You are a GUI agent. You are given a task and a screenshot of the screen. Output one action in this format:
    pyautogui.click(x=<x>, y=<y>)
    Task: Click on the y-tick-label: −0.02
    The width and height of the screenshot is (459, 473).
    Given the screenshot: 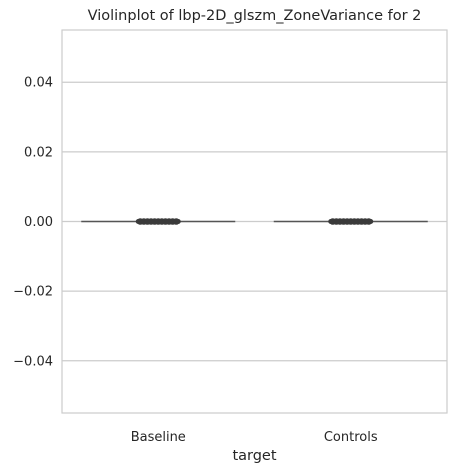 What is the action you would take?
    pyautogui.click(x=33, y=292)
    